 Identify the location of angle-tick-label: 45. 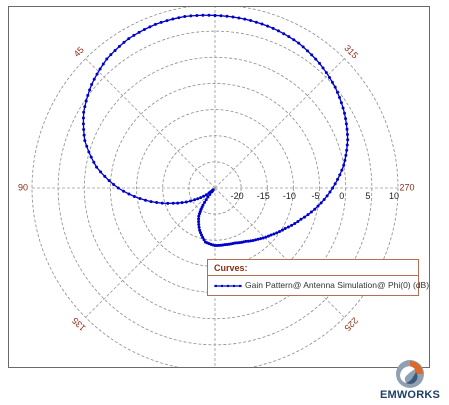
(79, 52).